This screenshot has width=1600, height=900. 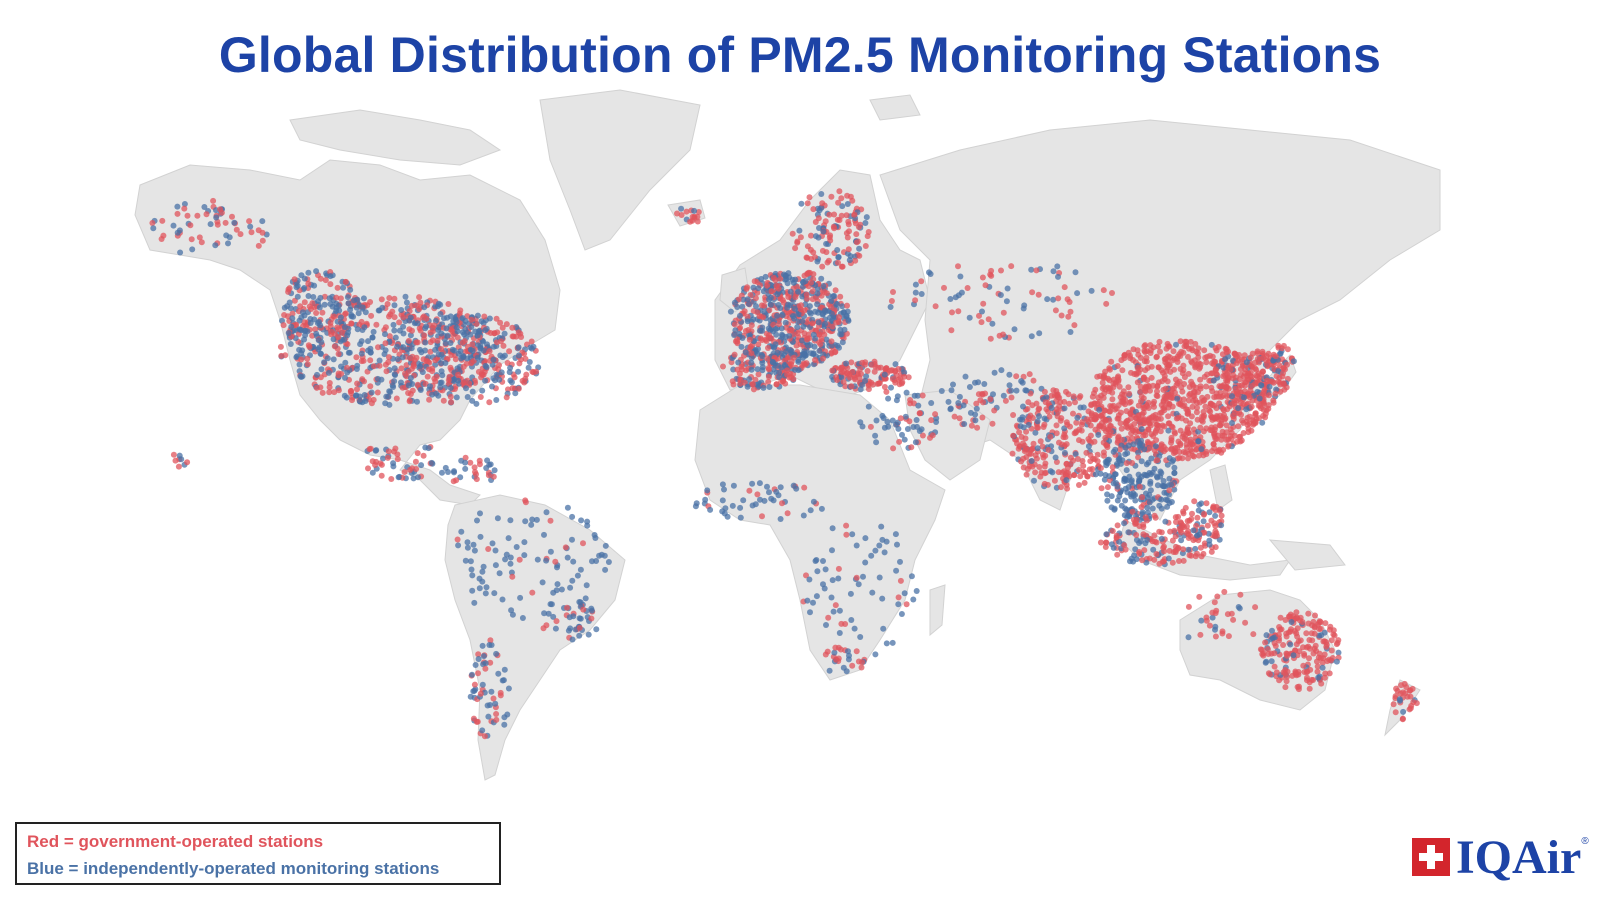 What do you see at coordinates (820, 532) in the screenshot?
I see `africa-land` at bounding box center [820, 532].